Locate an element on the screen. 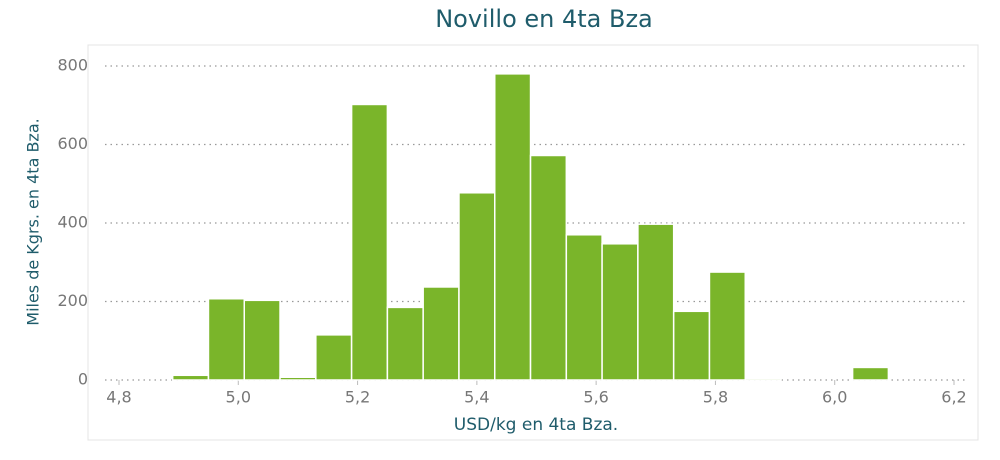  x-tick-label: 6,0 is located at coordinates (834, 397).